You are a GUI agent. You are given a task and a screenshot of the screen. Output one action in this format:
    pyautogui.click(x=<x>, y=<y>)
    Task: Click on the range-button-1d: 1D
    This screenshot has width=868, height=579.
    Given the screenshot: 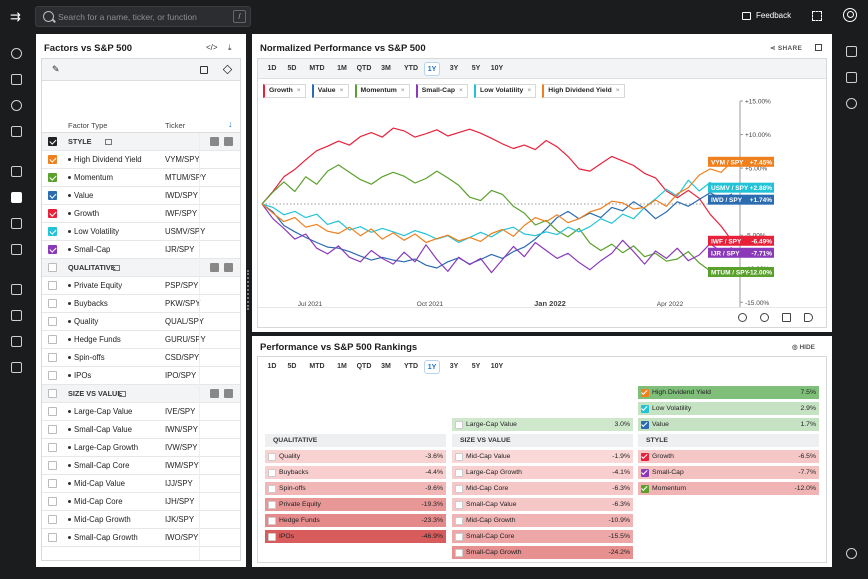 What is the action you would take?
    pyautogui.click(x=272, y=366)
    